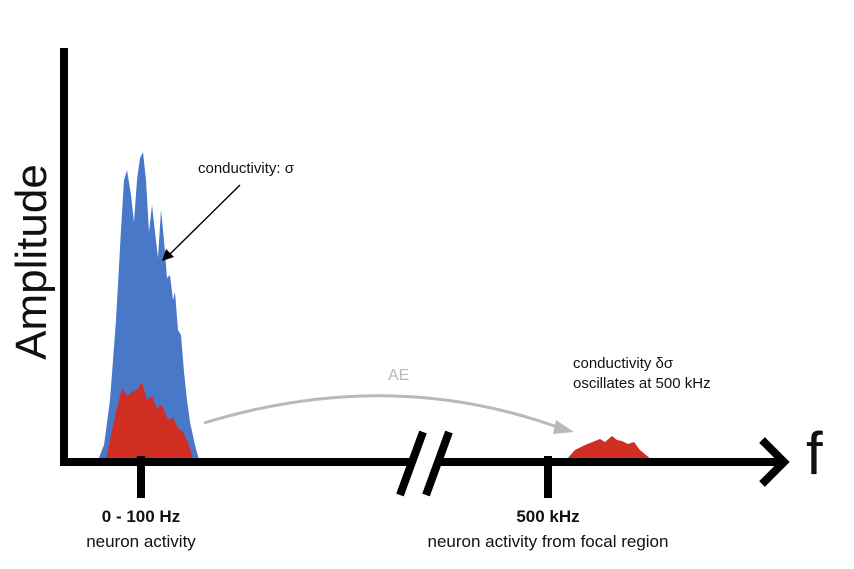 The width and height of the screenshot is (854, 569). I want to click on y-axis-label: Amplitude, so click(31, 262).